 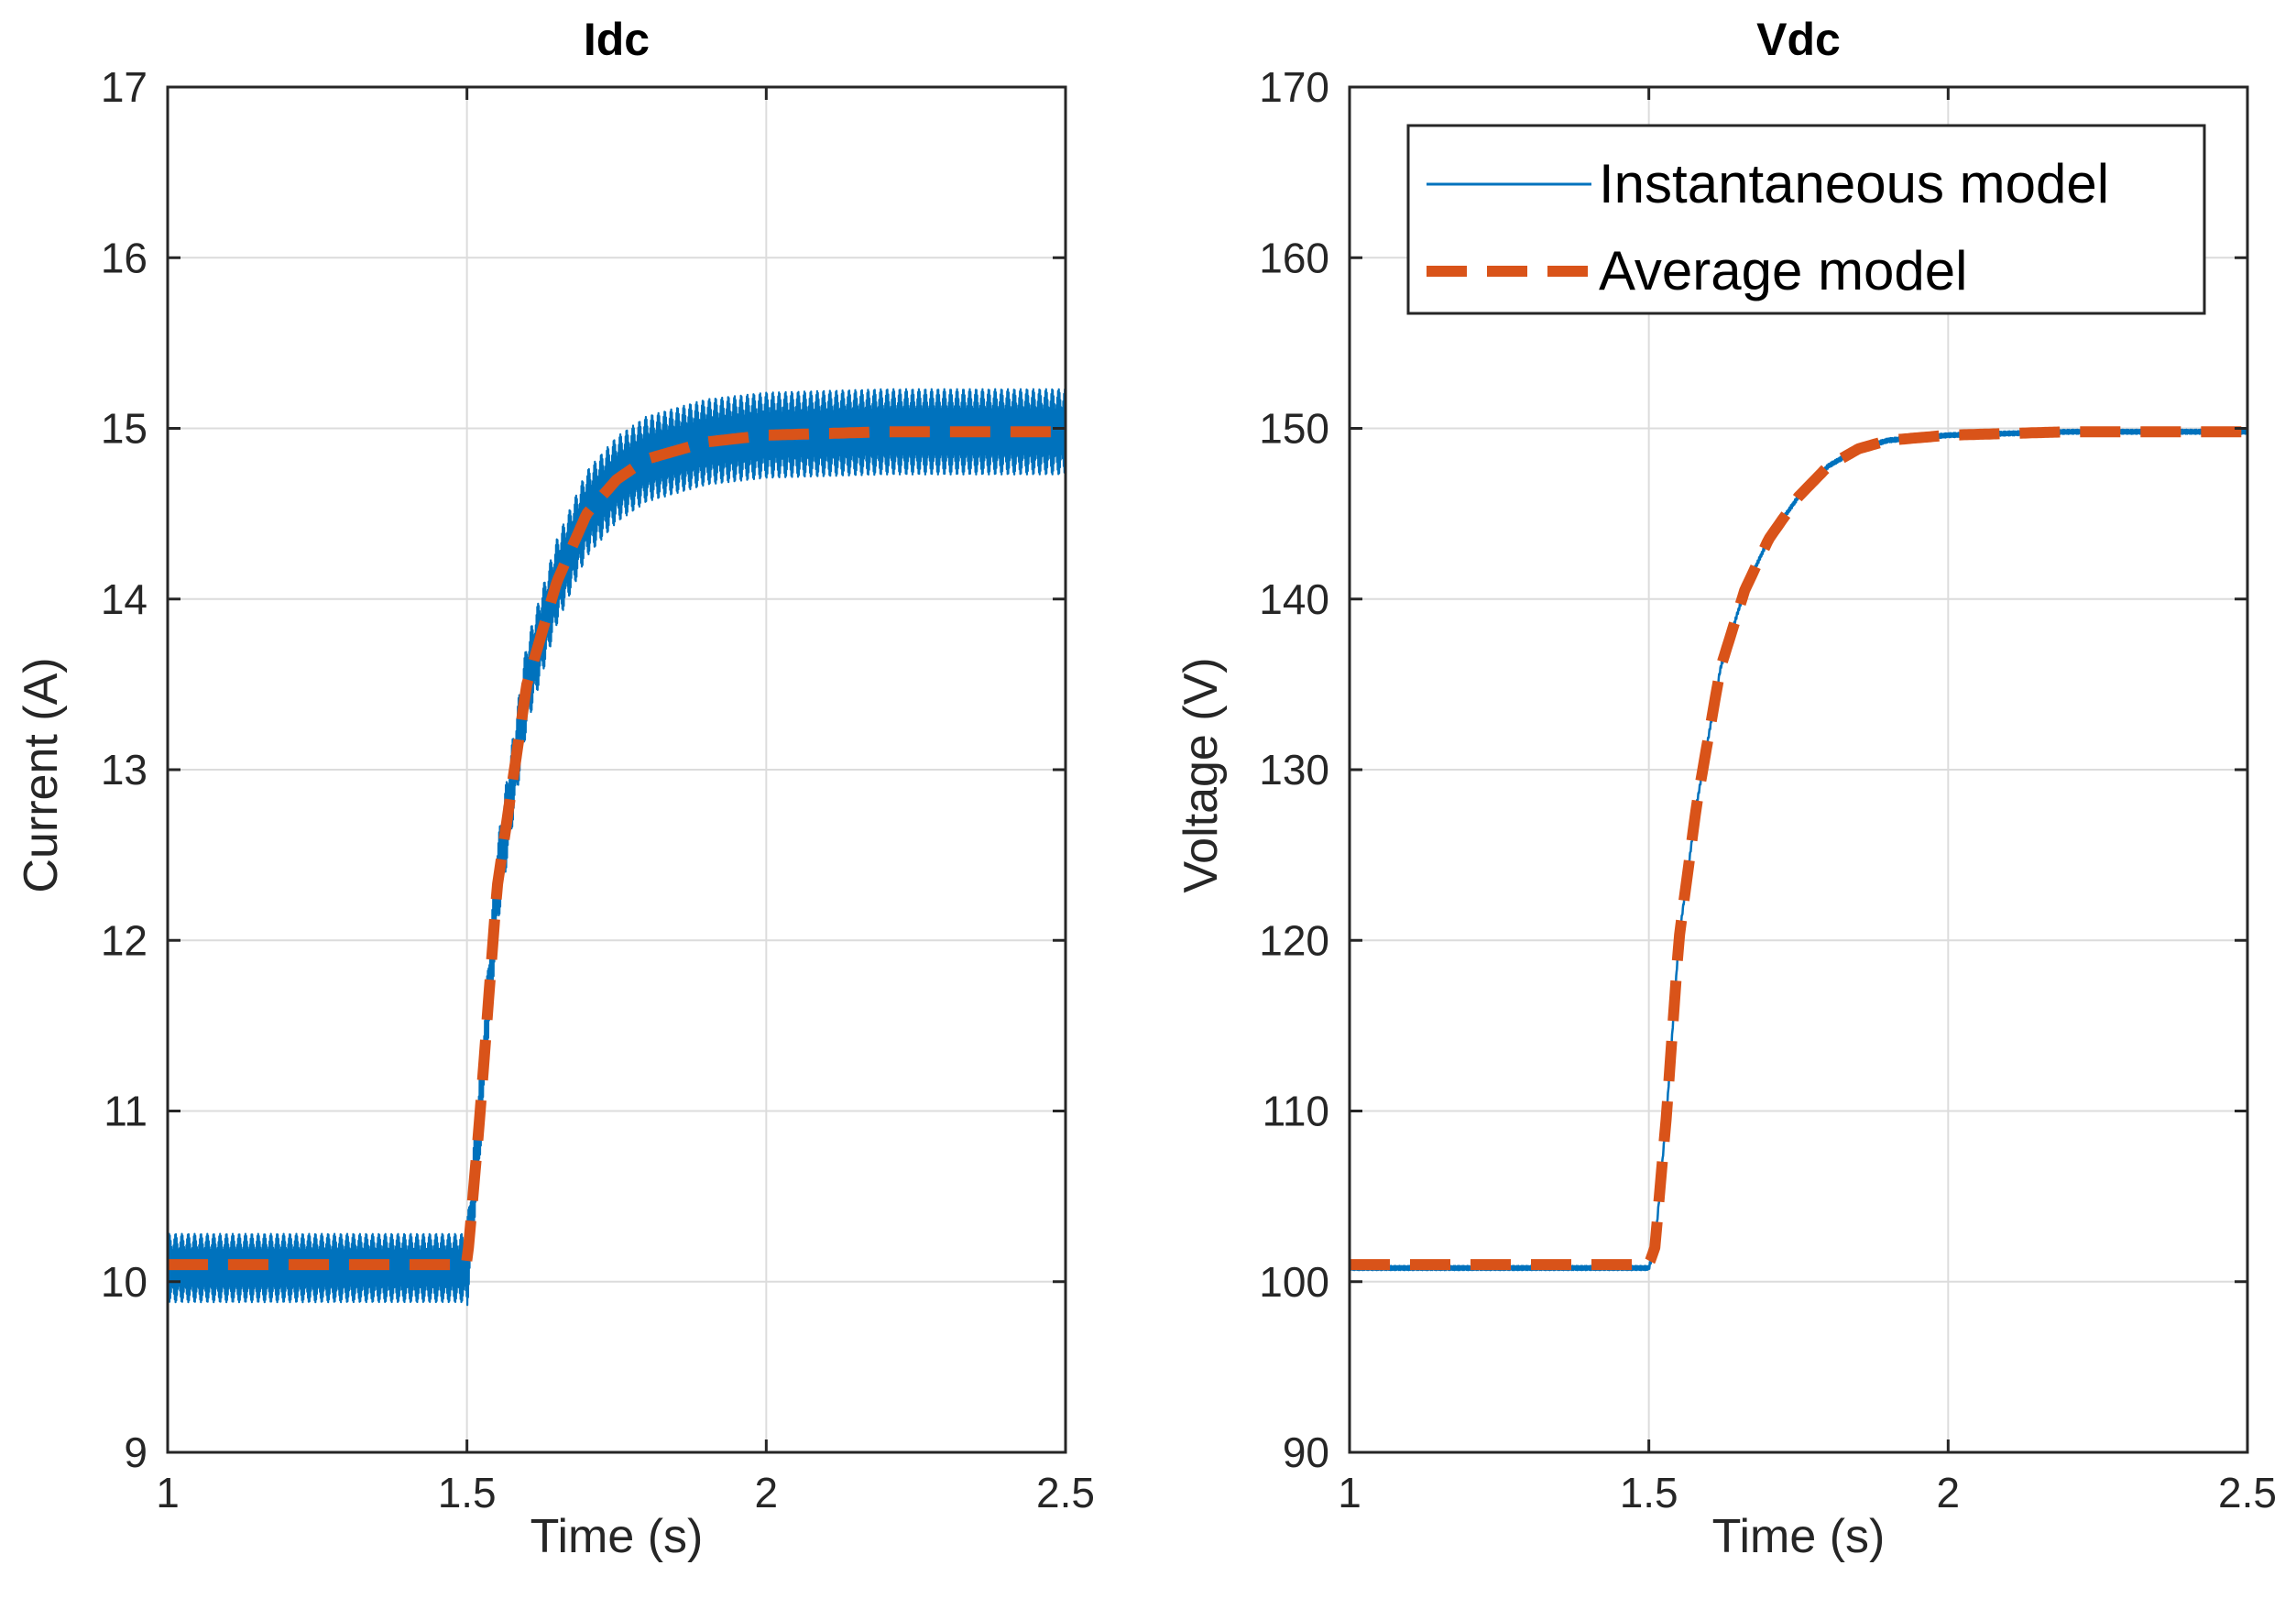 I want to click on legend-label-instantaneous: Instantaneous model, so click(x=1854, y=183).